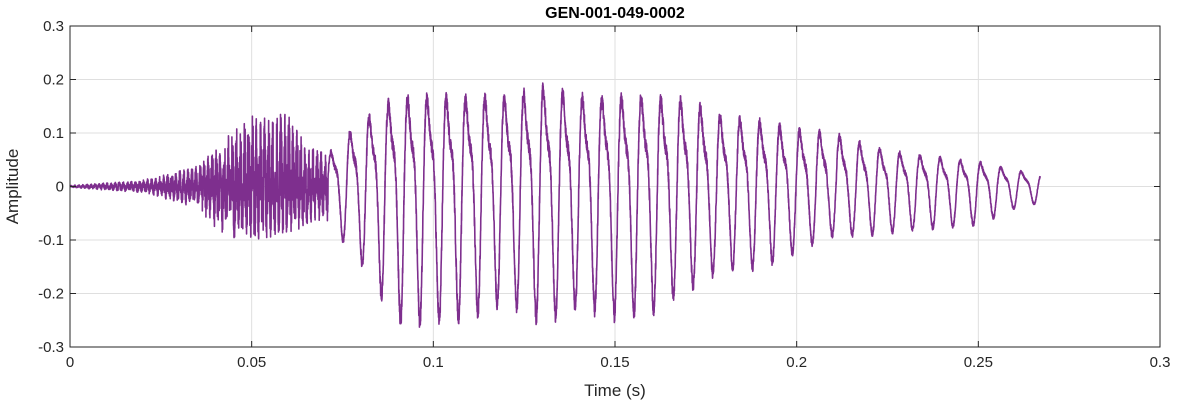  I want to click on y-axis-label: Amplitude, so click(12, 187).